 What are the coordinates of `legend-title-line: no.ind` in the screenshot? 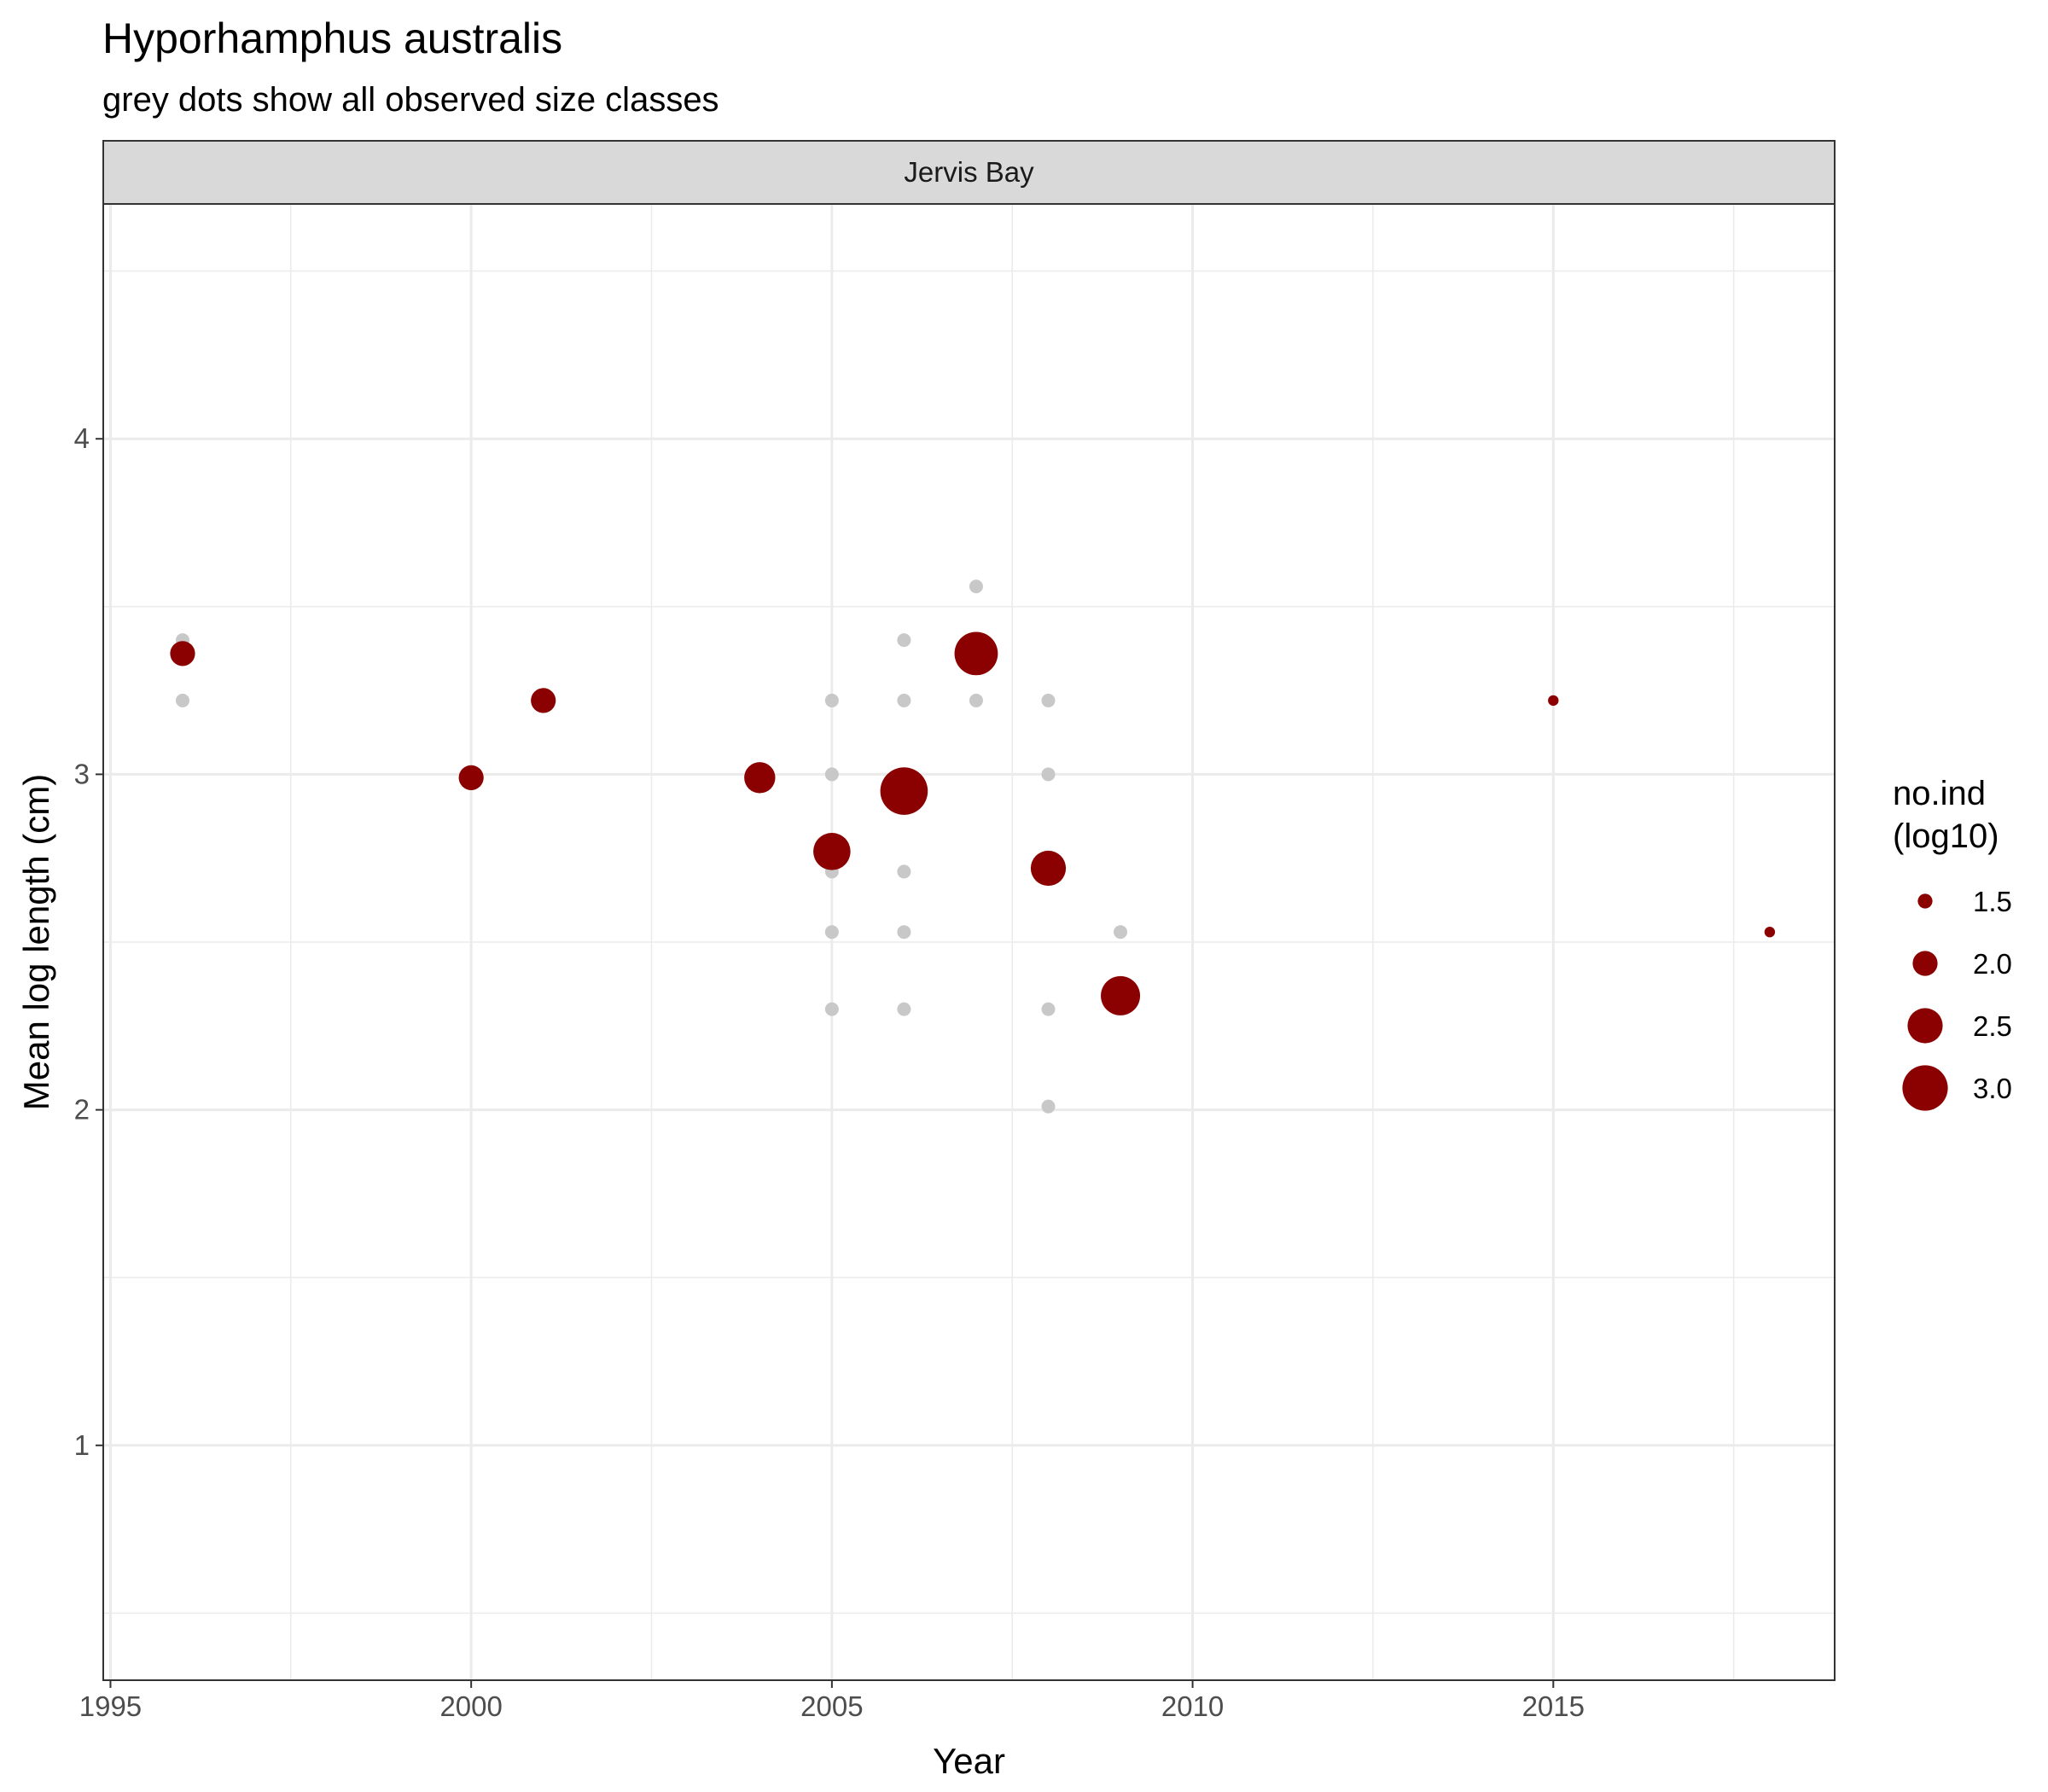 It's located at (1940, 793).